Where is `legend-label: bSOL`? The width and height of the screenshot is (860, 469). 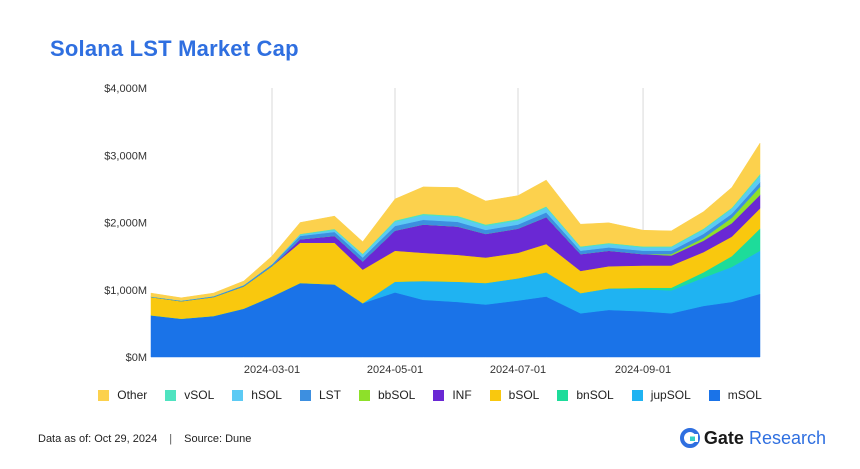 legend-label: bSOL is located at coordinates (524, 395).